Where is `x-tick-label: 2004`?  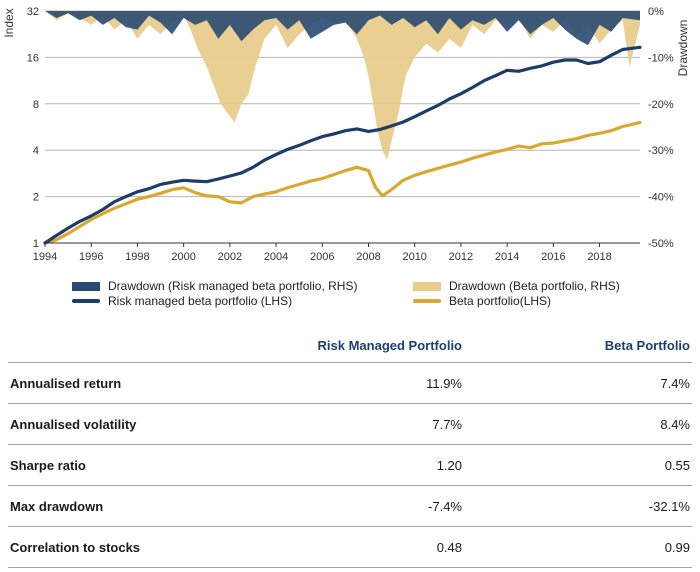
x-tick-label: 2004 is located at coordinates (276, 257).